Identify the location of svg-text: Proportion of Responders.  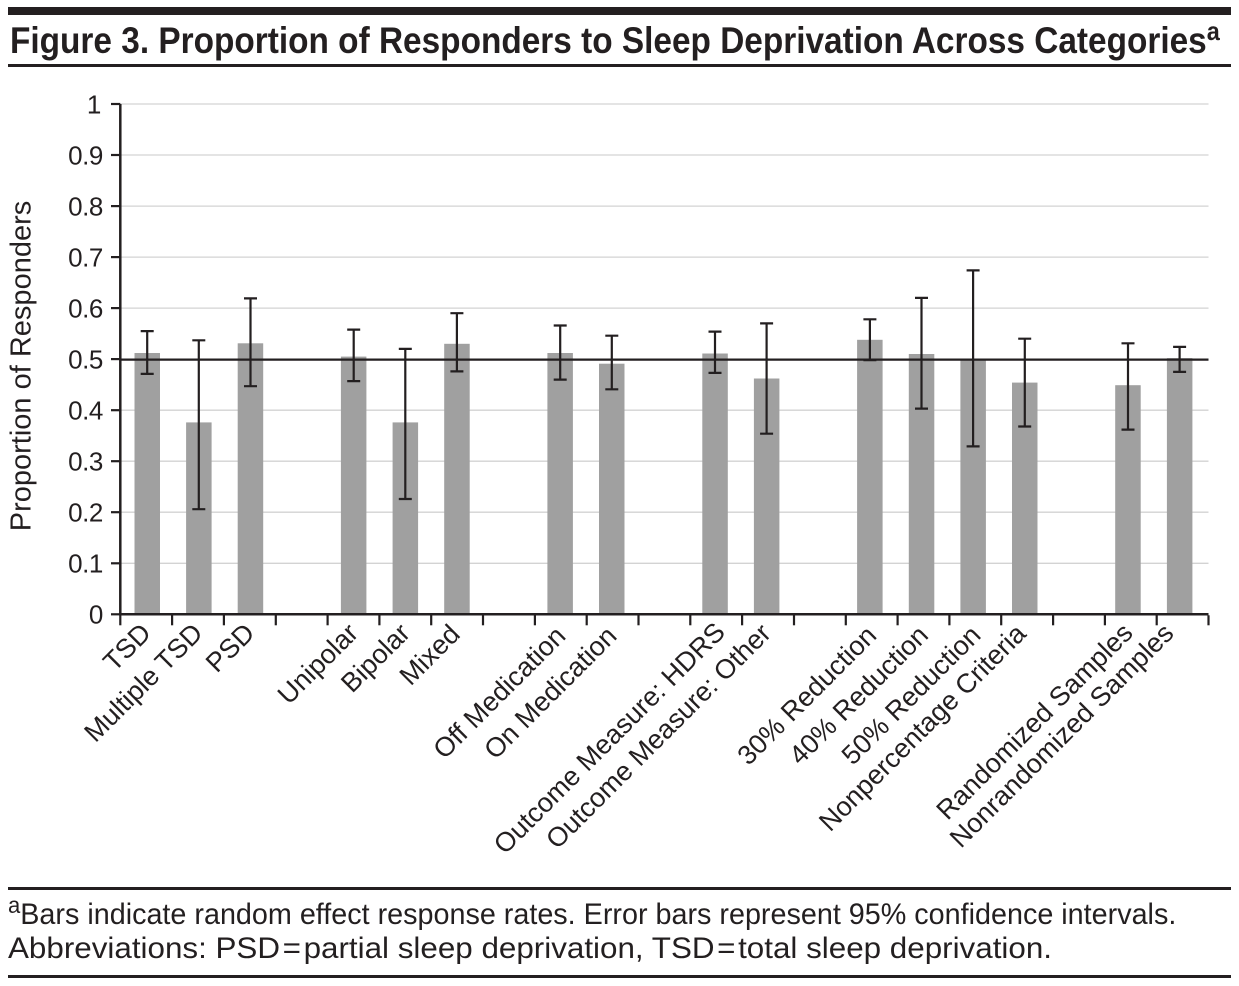
(22, 366).